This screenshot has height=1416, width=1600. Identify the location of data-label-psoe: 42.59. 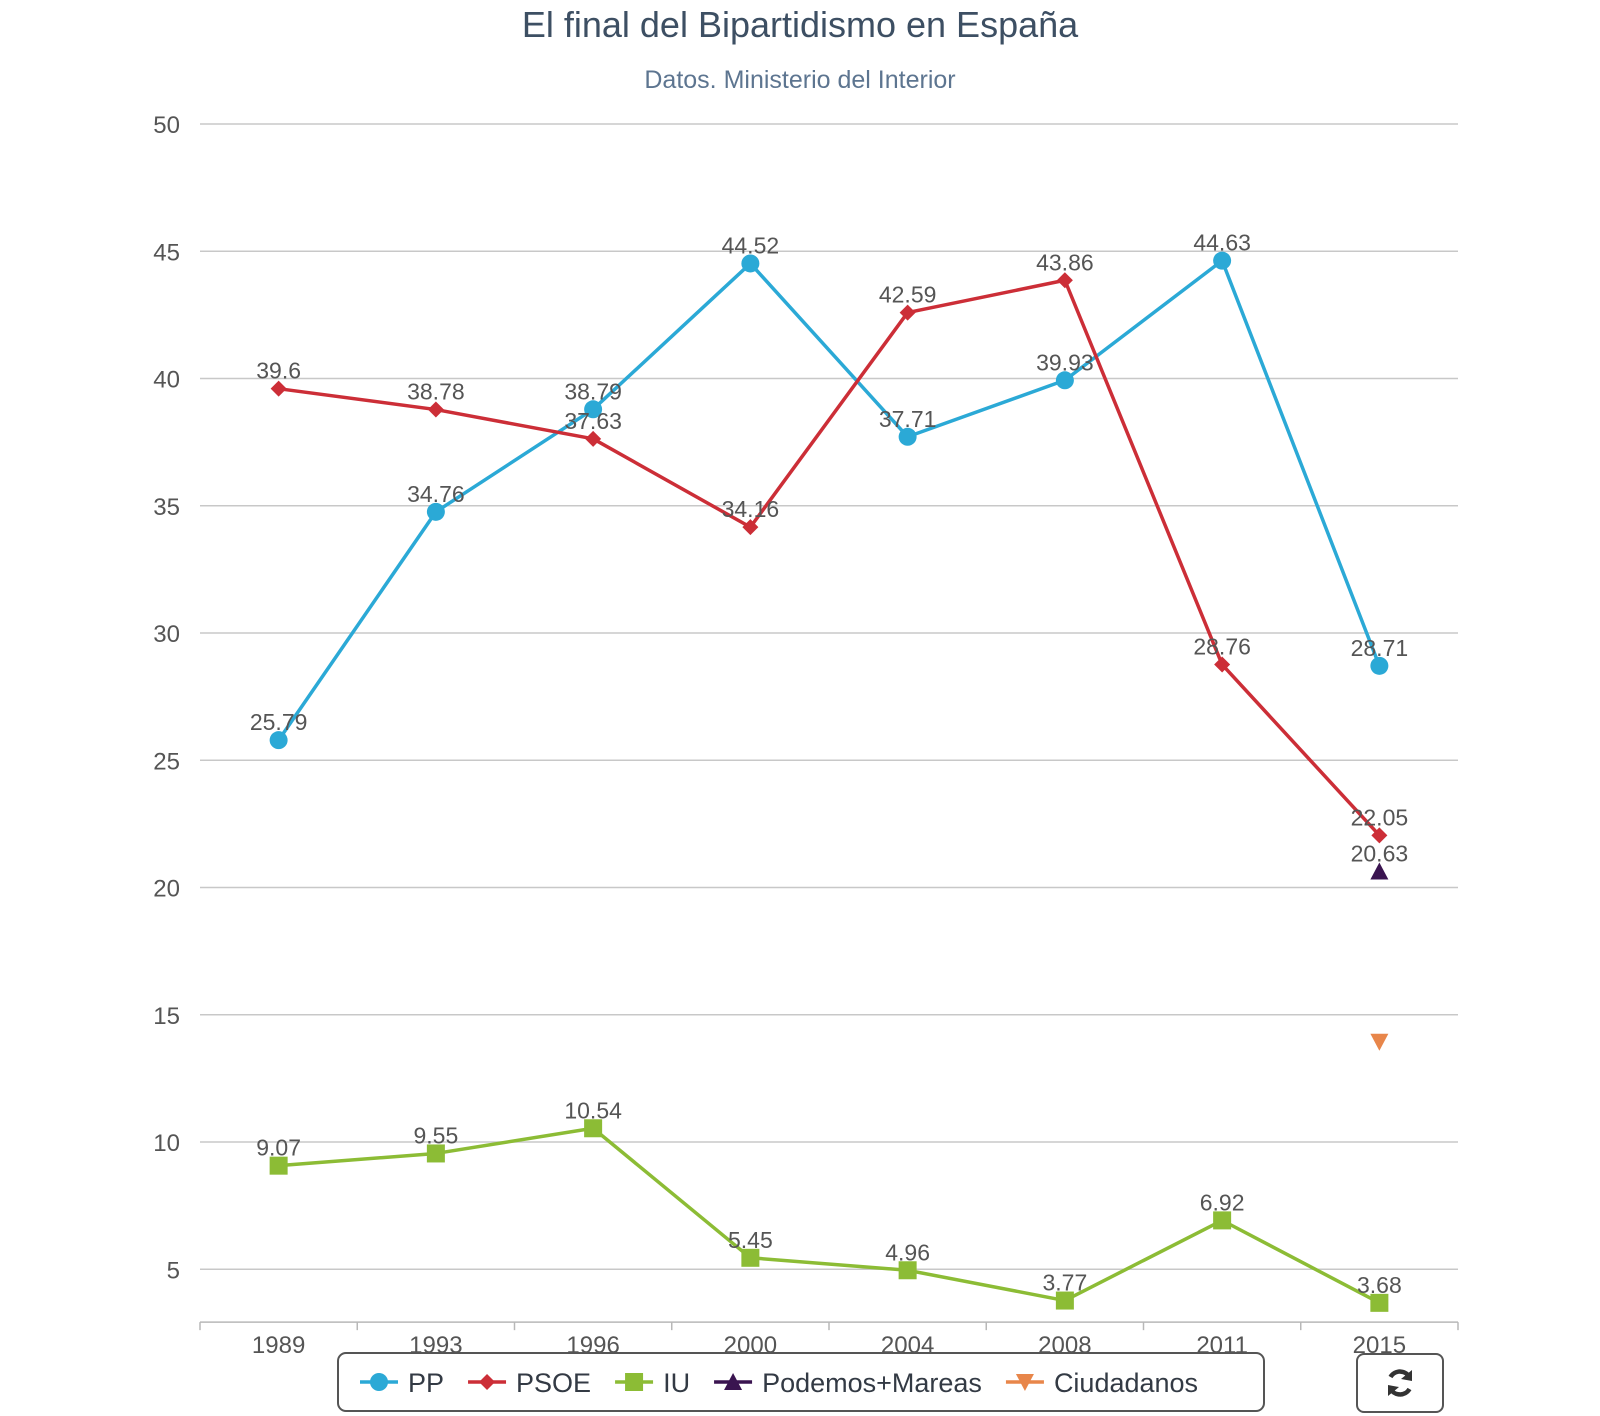
(908, 295).